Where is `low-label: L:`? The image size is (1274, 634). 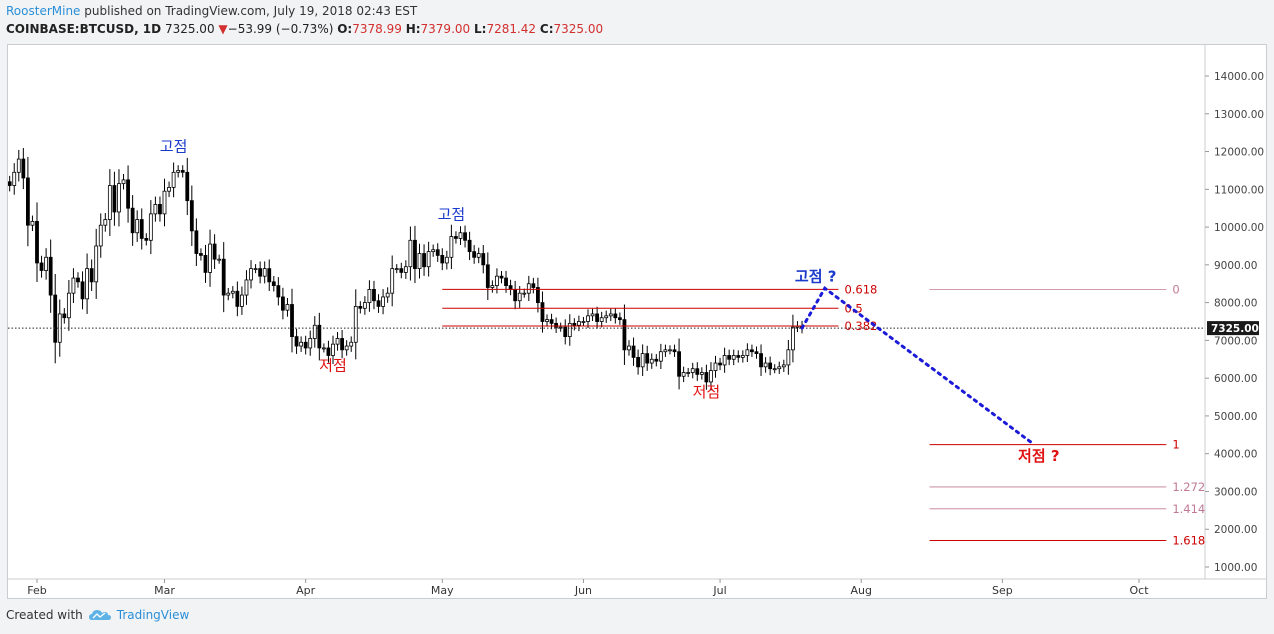
low-label: L: is located at coordinates (480, 29).